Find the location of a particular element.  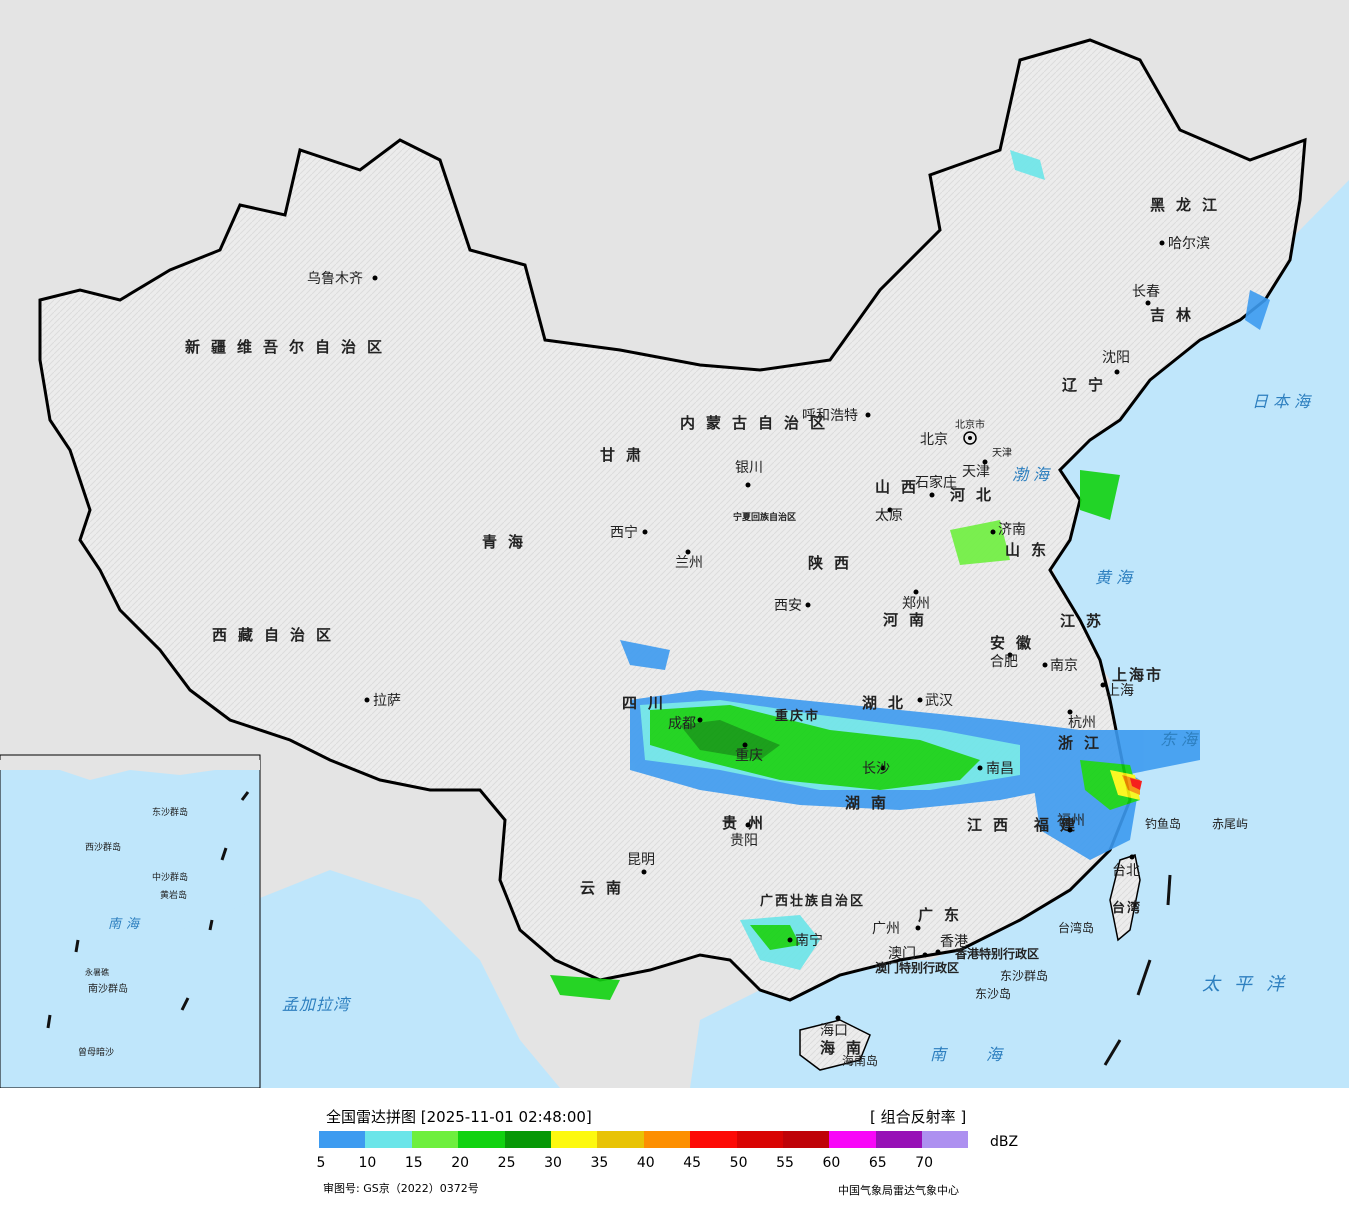

city-urumqi: 乌鲁木齐 is located at coordinates (335, 279).